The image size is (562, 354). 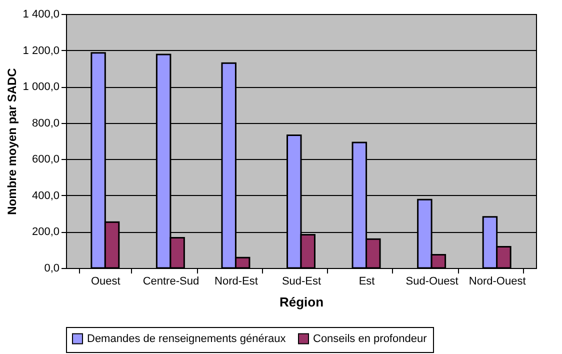 What do you see at coordinates (46, 160) in the screenshot?
I see `y-tick-label: 600,0` at bounding box center [46, 160].